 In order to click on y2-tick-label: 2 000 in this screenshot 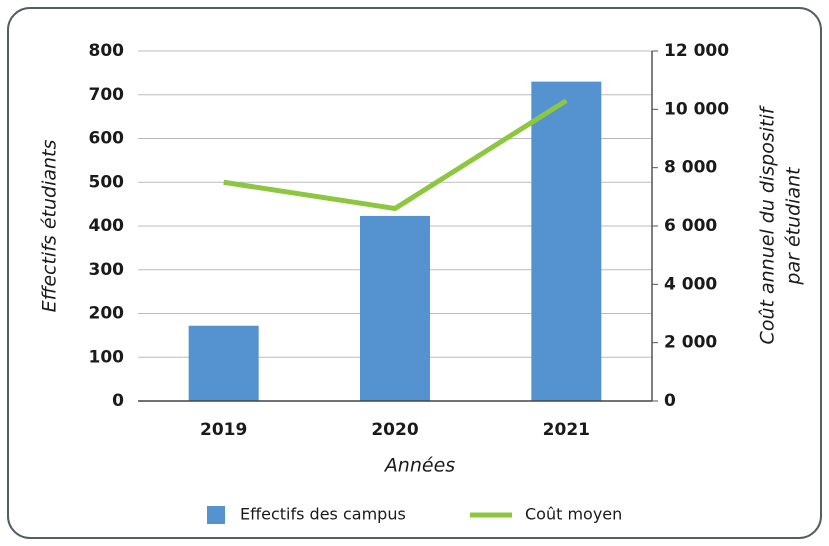, I will do `click(690, 343)`.